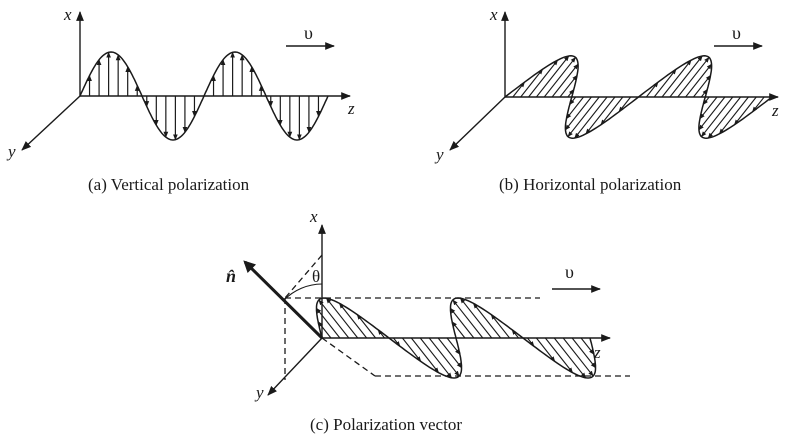 The image size is (811, 440). I want to click on panel-c-label-z: z, so click(597, 352).